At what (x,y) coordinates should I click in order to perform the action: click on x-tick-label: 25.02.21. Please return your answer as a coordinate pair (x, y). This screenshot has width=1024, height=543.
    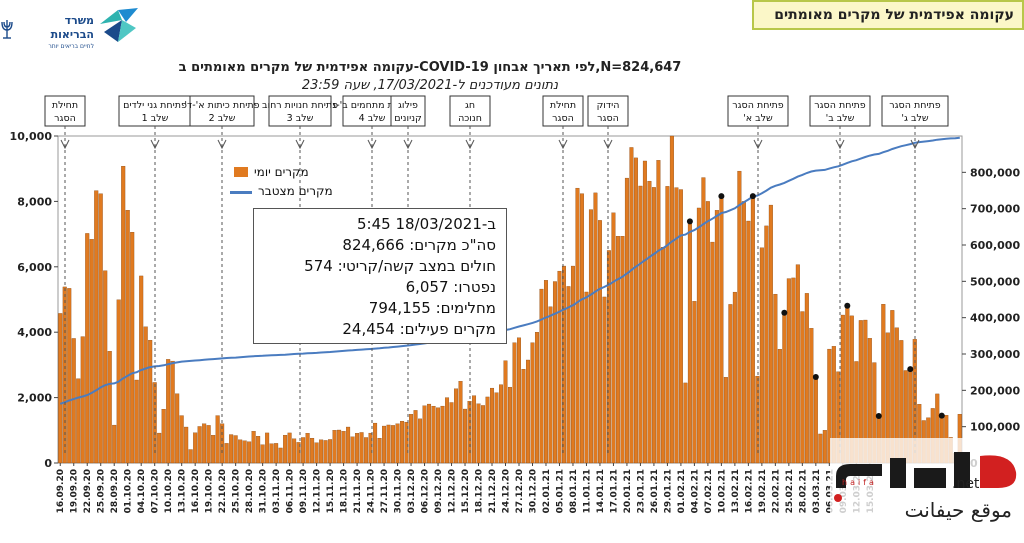
    Looking at the image, I should click on (790, 491).